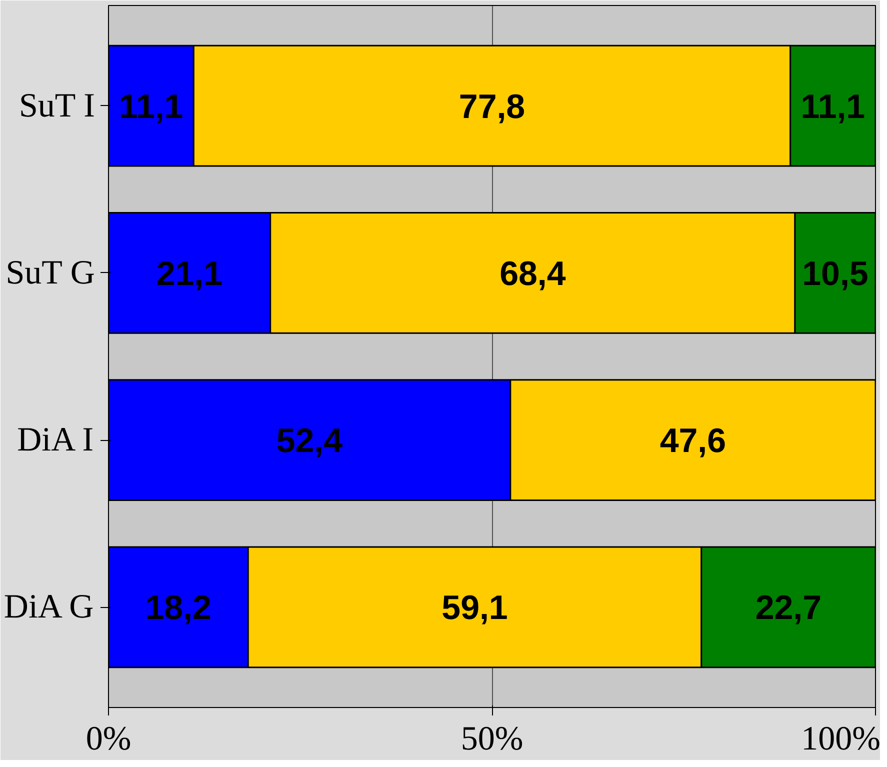  Describe the element at coordinates (55, 440) in the screenshot. I see `y-tick-label: DiA I` at that location.